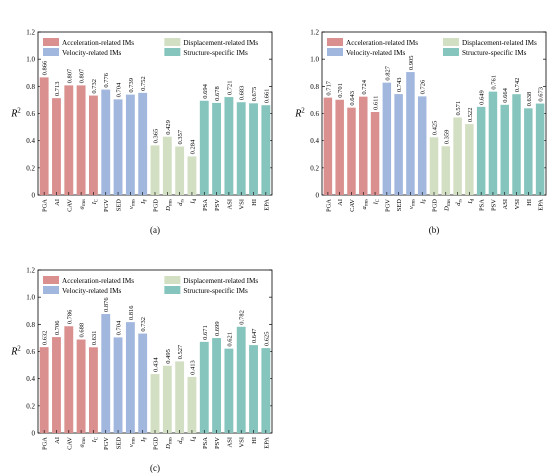 The width and height of the screenshot is (550, 475). I want to click on y-axis-label: R2, so click(15, 351).